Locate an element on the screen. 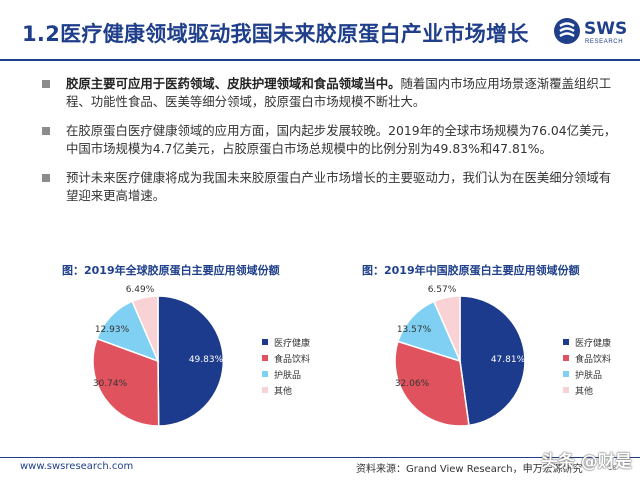  logo-text: SWS is located at coordinates (606, 29).